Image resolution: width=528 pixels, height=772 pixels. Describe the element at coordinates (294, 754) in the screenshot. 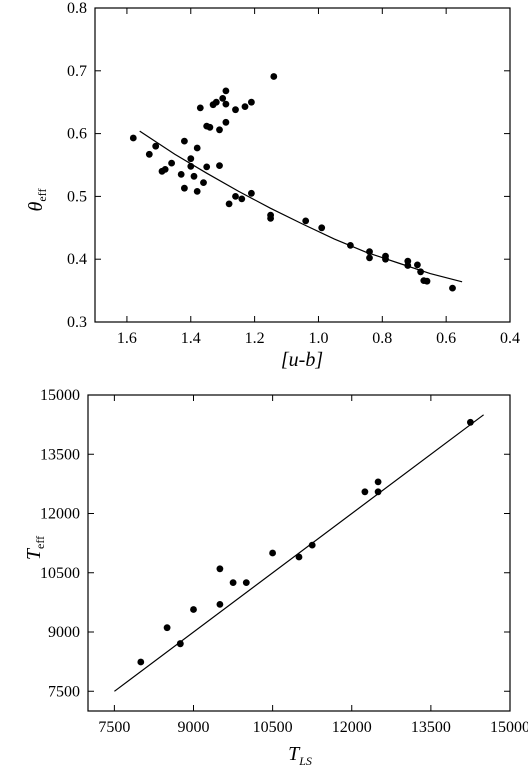

I see `chart2-x-axis-label-main: T` at that location.